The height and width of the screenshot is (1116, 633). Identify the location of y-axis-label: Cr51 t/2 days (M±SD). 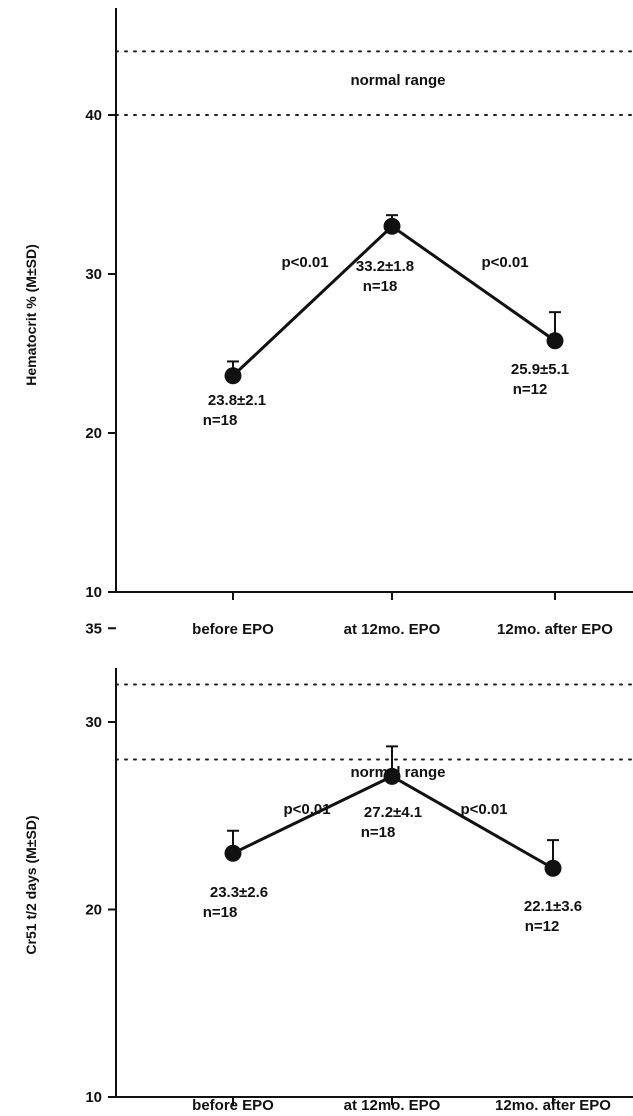
(31, 884).